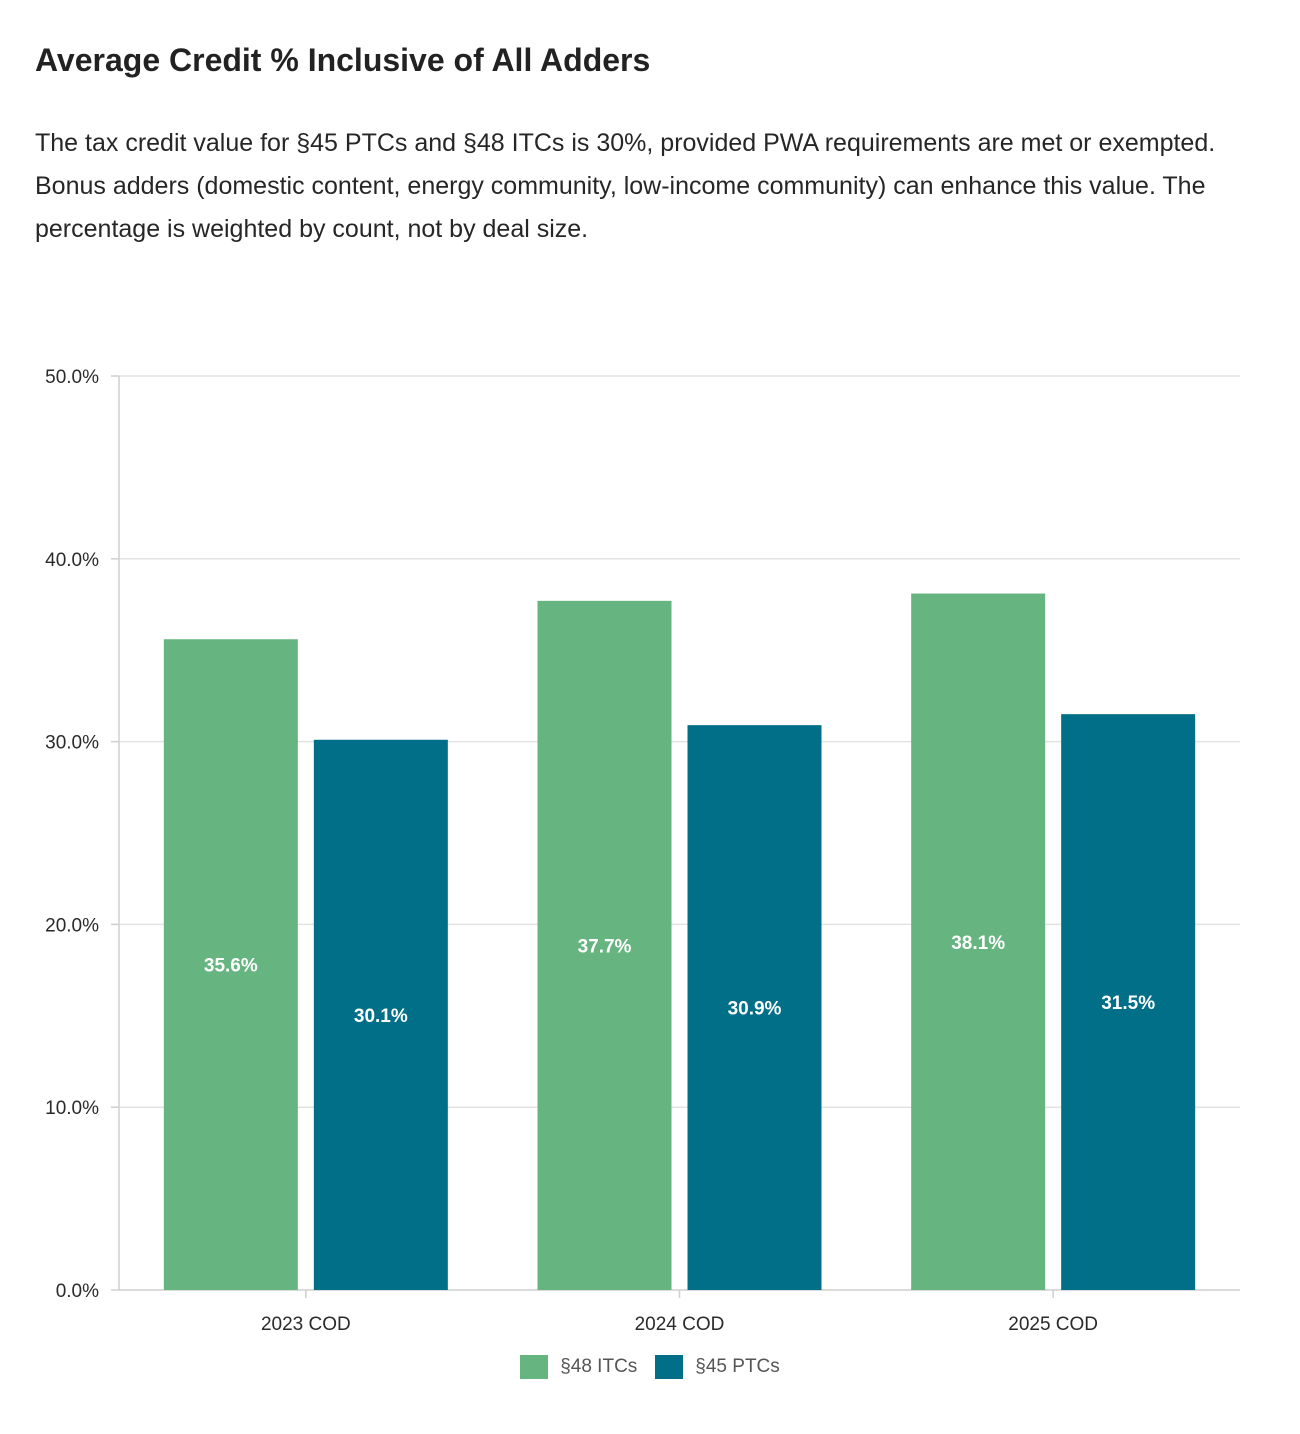 The image size is (1300, 1434). What do you see at coordinates (77, 1291) in the screenshot?
I see `y-tick-label: 0.0%` at bounding box center [77, 1291].